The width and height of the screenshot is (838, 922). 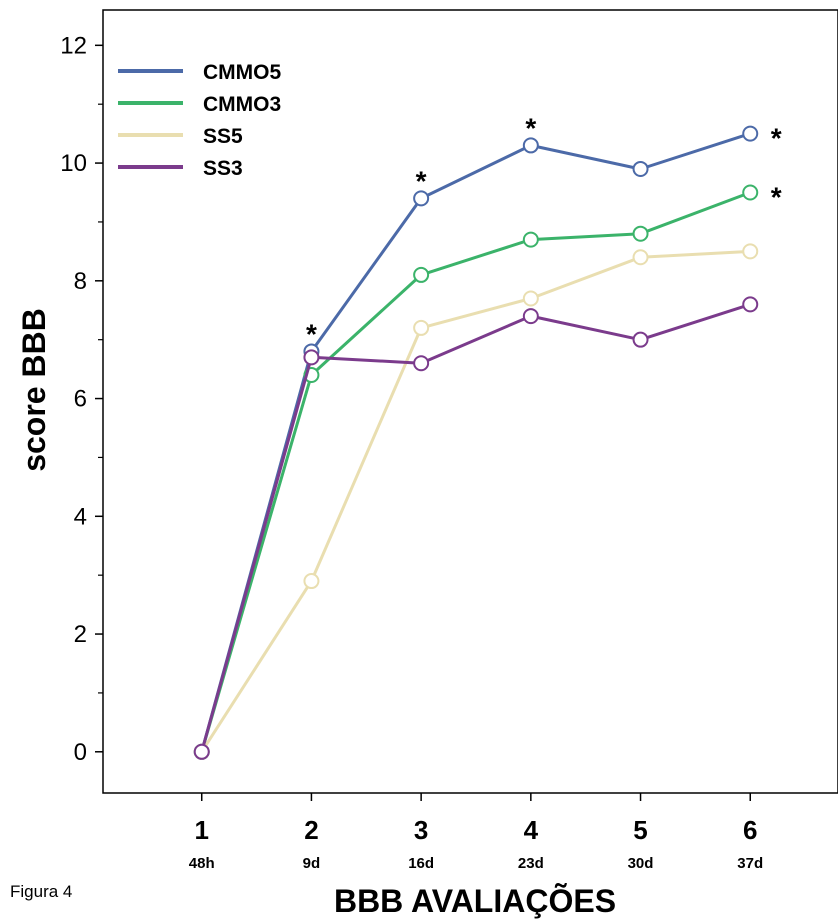 I want to click on x-tick-label: 2, so click(x=311, y=830).